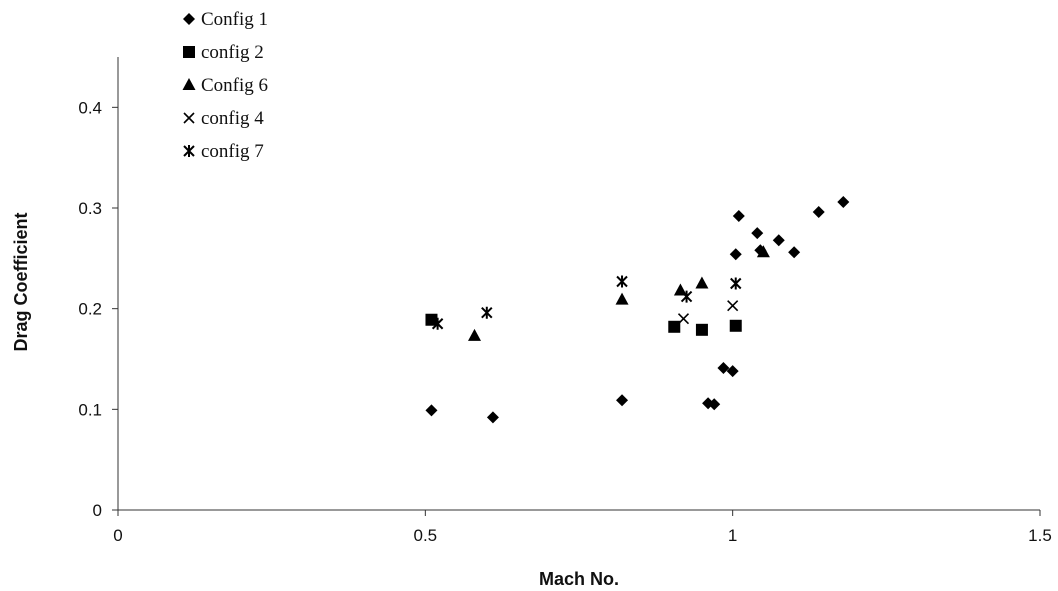 Image resolution: width=1058 pixels, height=591 pixels. Describe the element at coordinates (579, 579) in the screenshot. I see `x-axis-title: Mach No.` at that location.